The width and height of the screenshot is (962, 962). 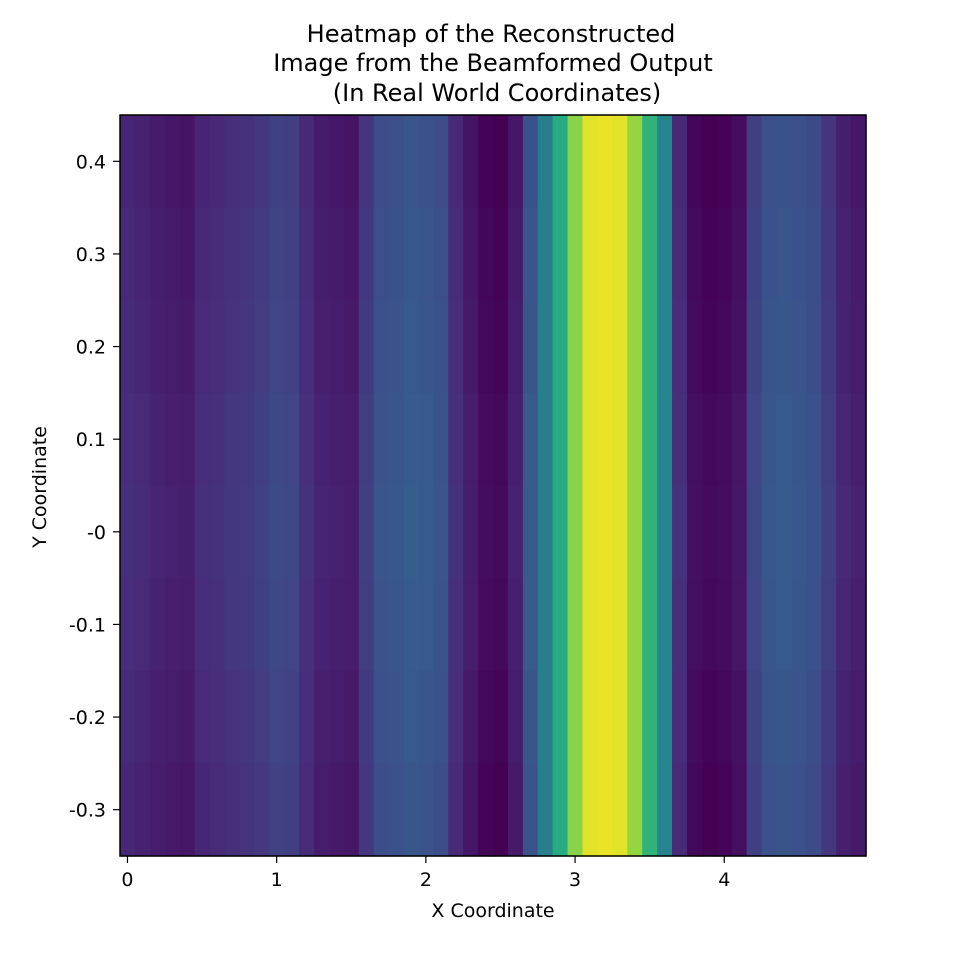 What do you see at coordinates (91, 348) in the screenshot?
I see `y-tick-label: 0.2` at bounding box center [91, 348].